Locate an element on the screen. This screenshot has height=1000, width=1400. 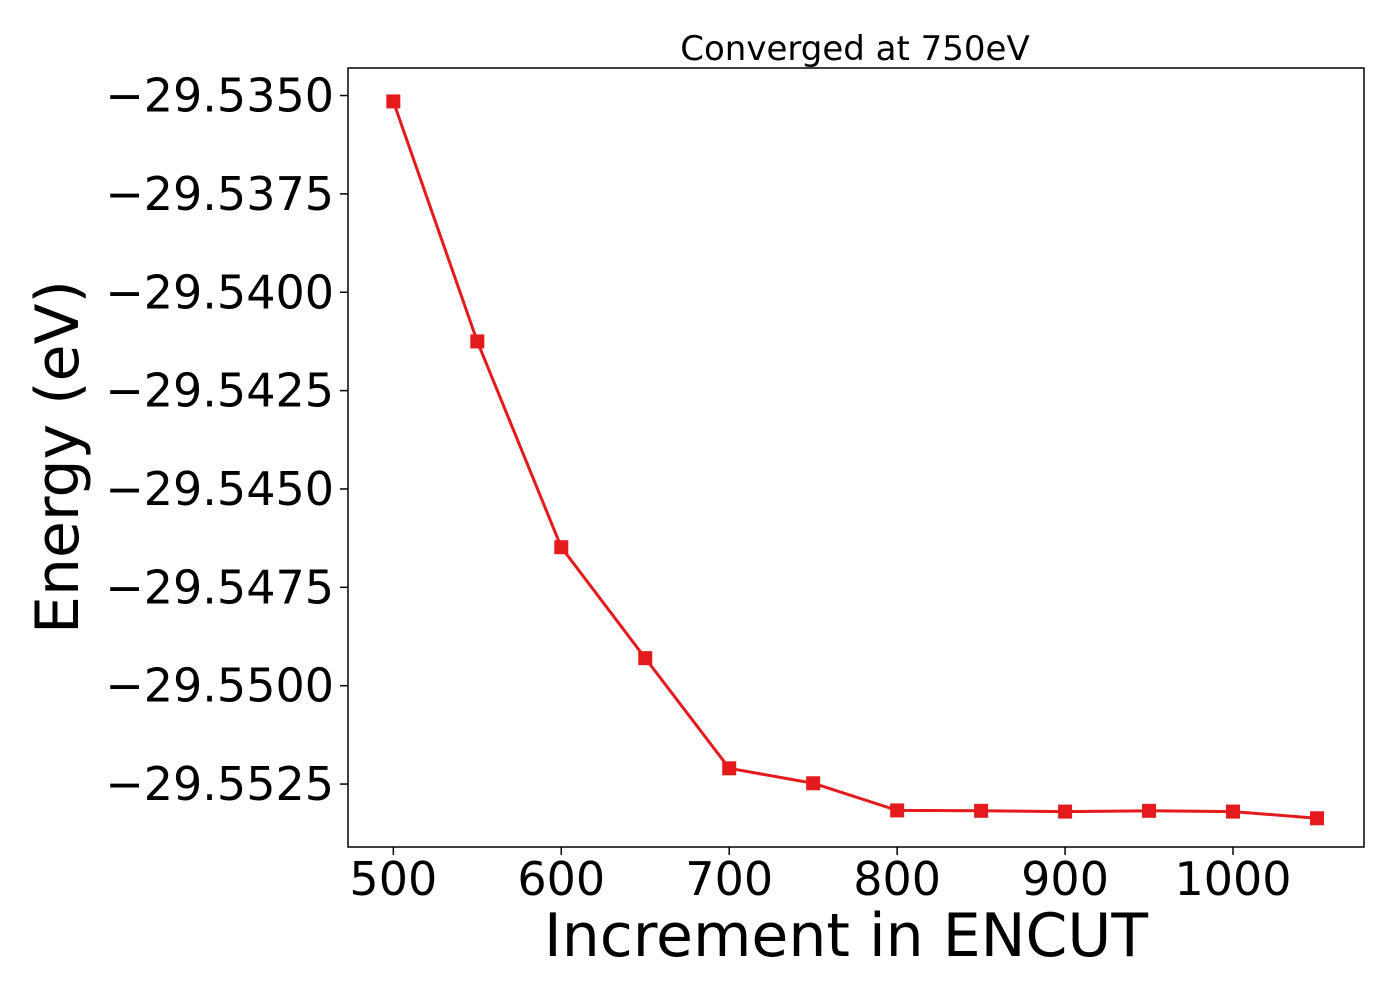
y-tick-label: −29.5375 is located at coordinates (219, 194).